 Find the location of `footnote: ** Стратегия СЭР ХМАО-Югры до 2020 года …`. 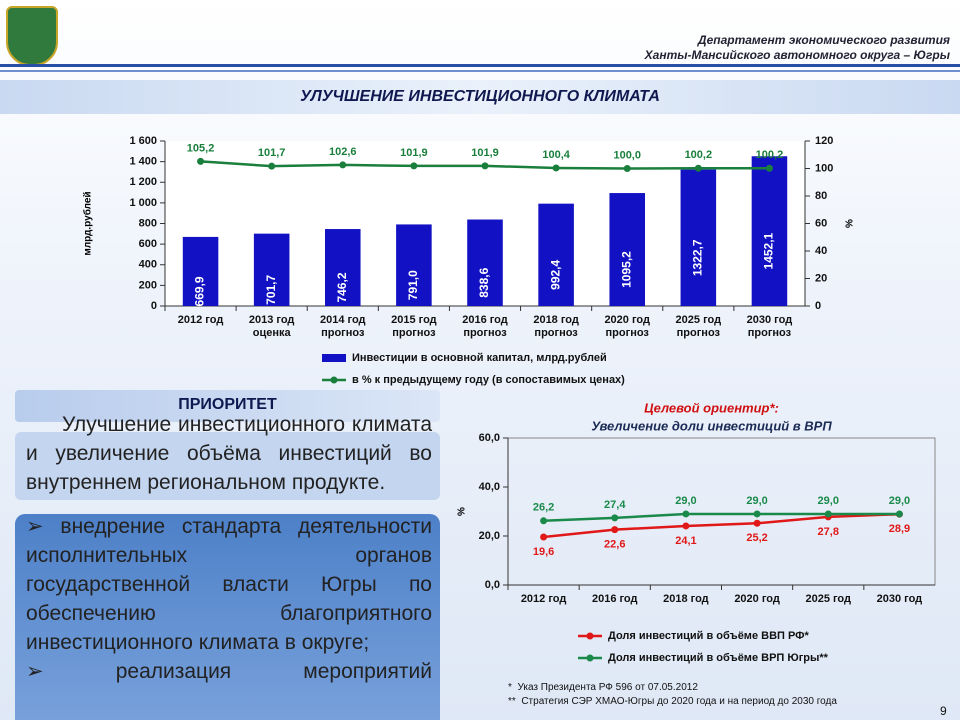

footnote: ** Стратегия СЭР ХМАО-Югры до 2020 года … is located at coordinates (672, 701).